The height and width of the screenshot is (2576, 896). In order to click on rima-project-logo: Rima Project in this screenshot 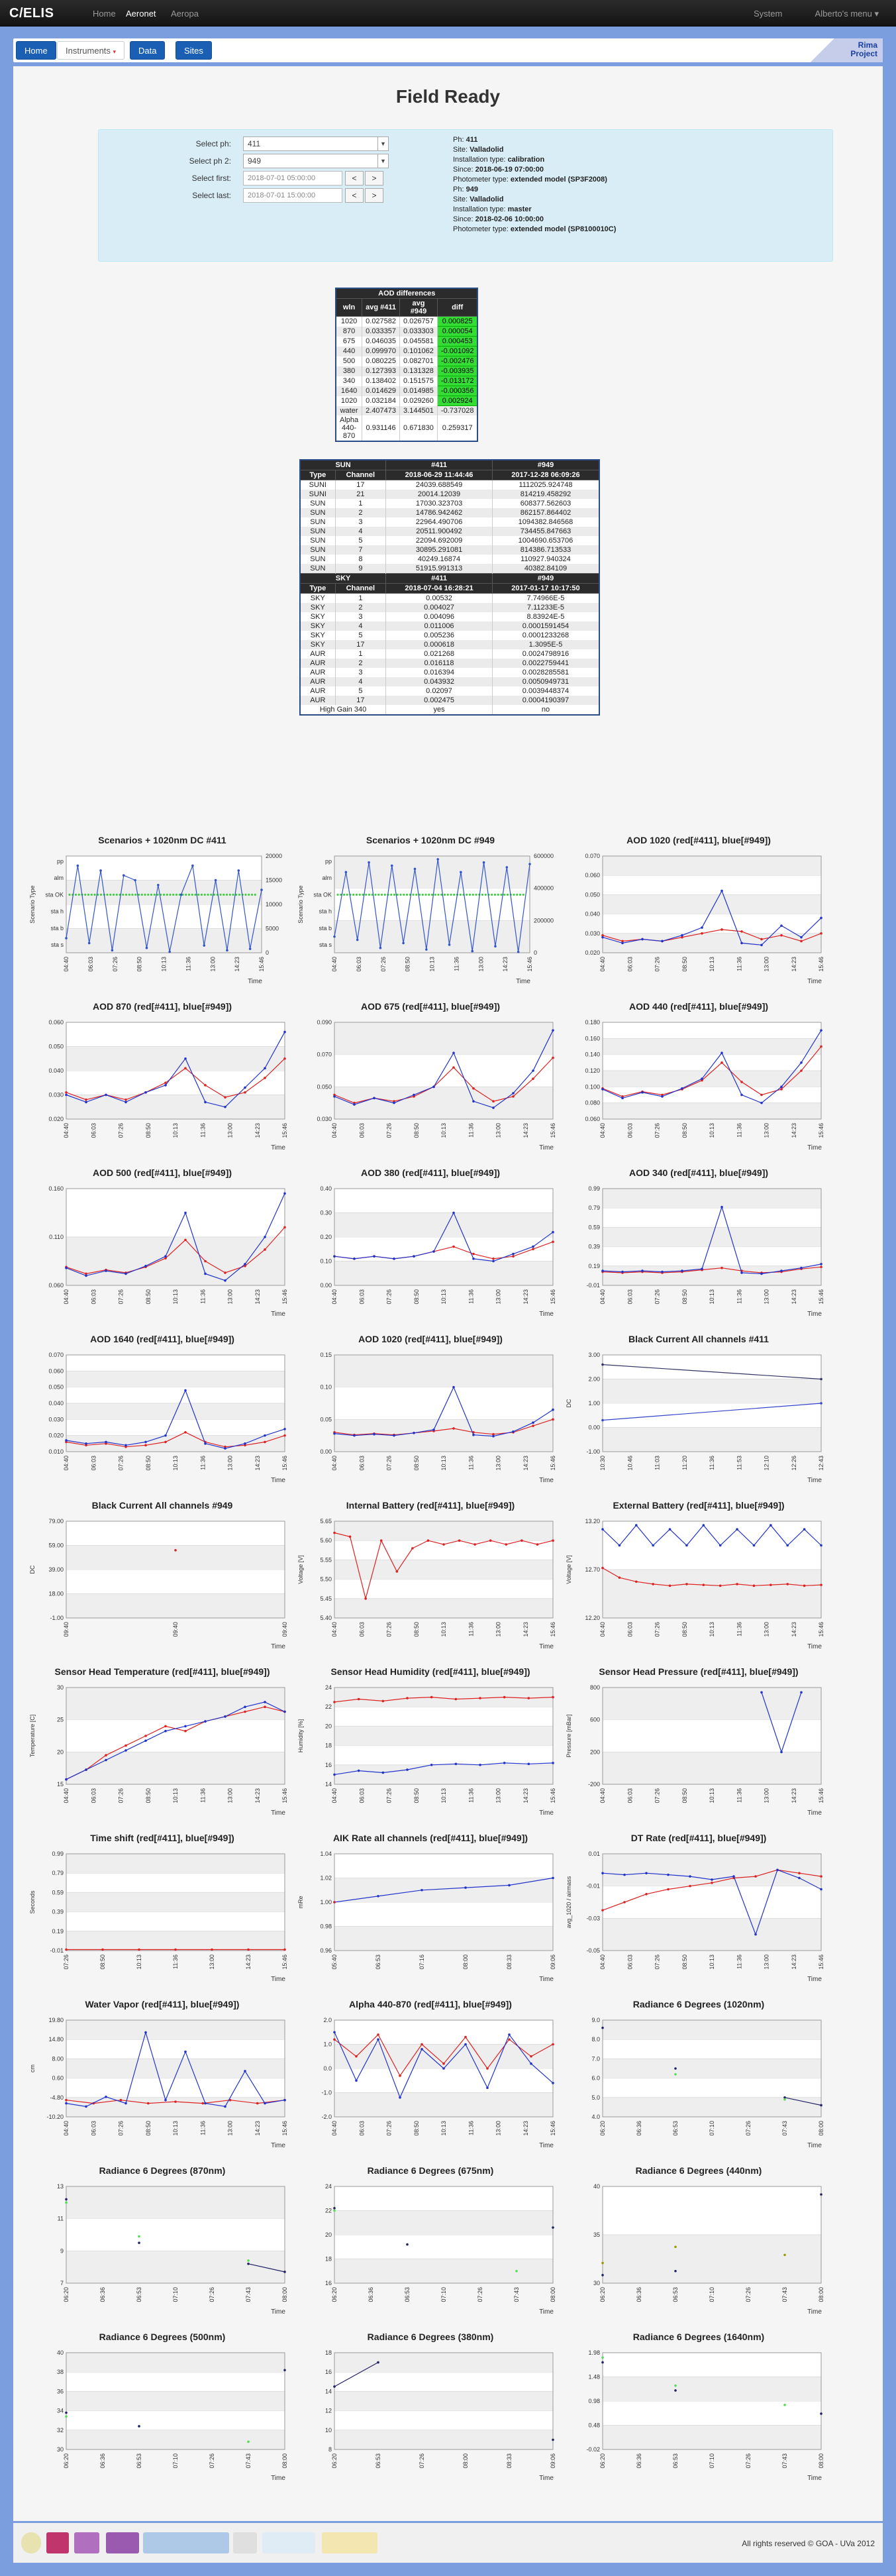, I will do `click(843, 50)`.